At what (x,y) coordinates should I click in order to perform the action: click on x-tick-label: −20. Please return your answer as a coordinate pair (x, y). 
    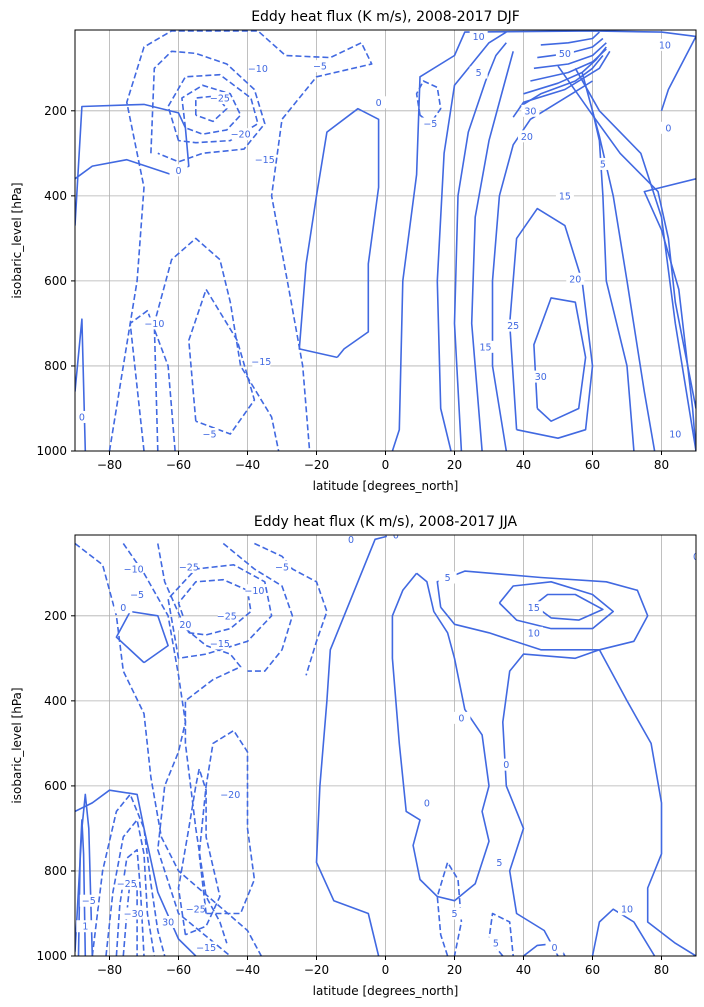
    Looking at the image, I should click on (316, 970).